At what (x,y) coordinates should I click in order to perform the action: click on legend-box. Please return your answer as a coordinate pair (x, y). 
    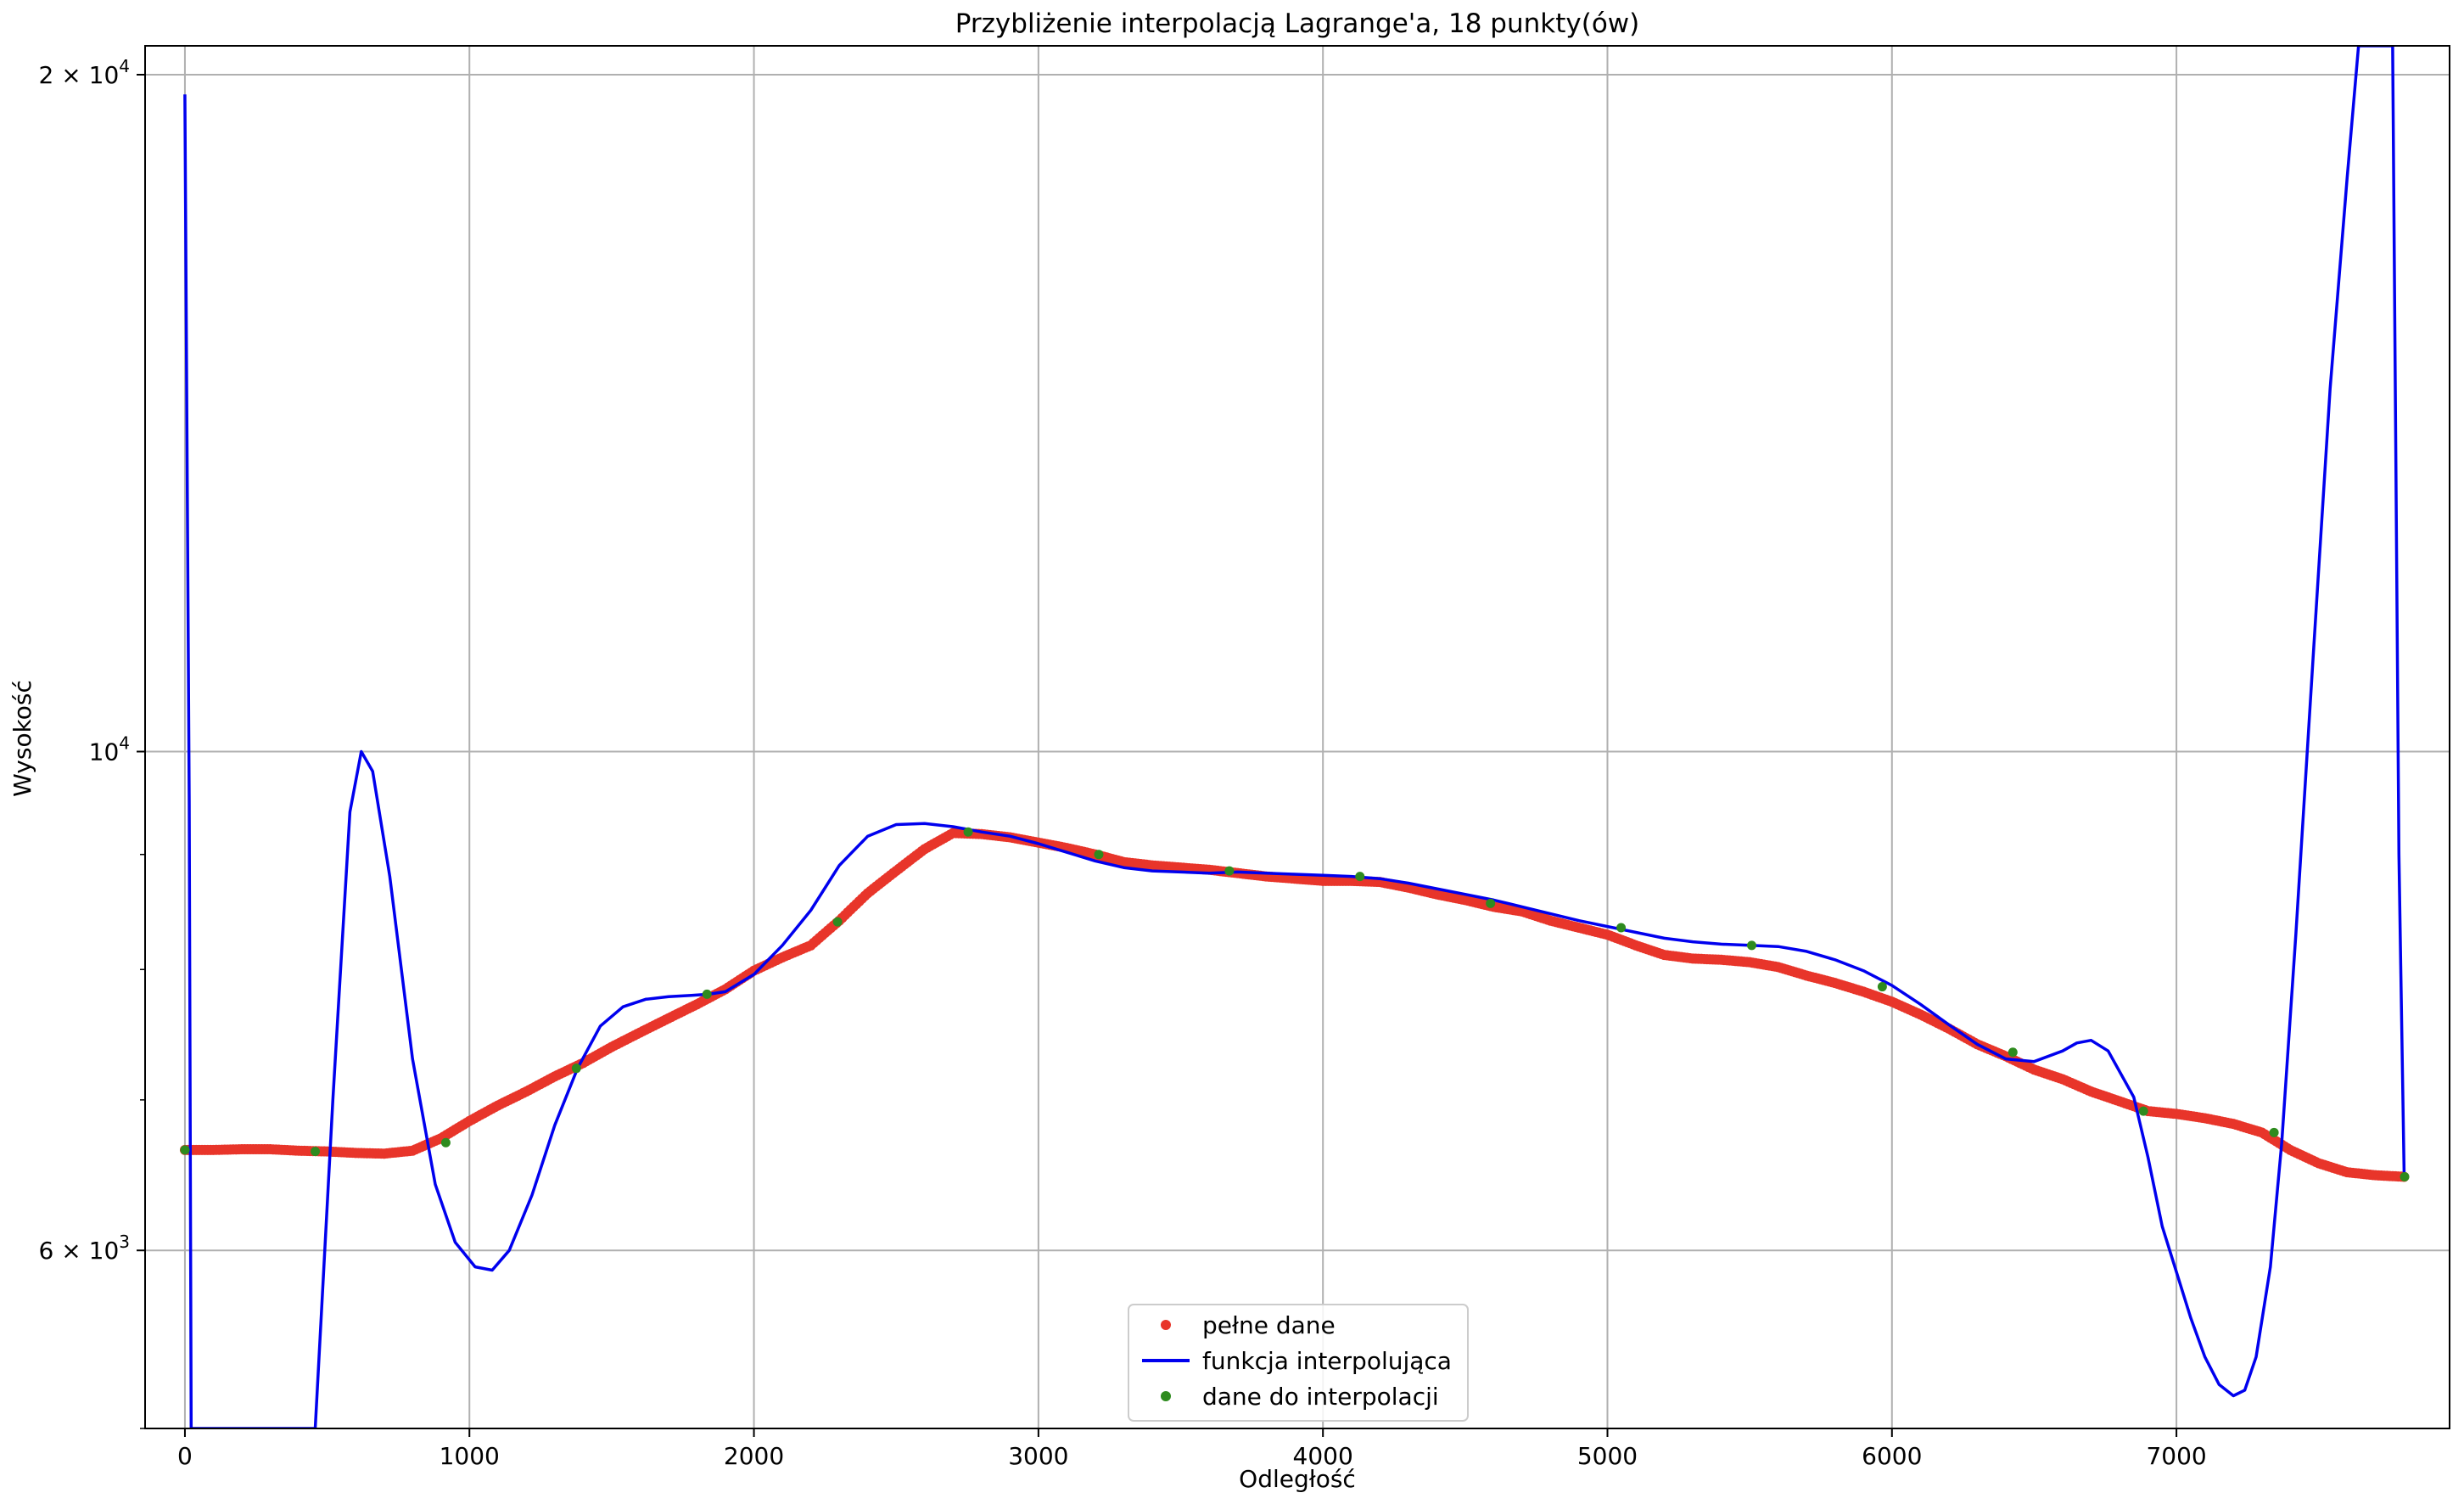
    Looking at the image, I should click on (1298, 1363).